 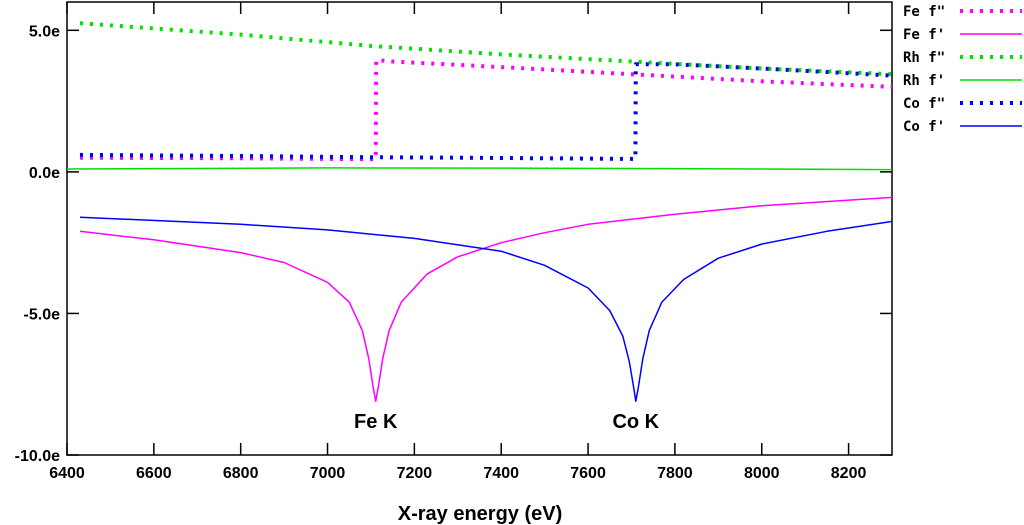 I want to click on x-tick-label-3: 7000, so click(x=328, y=473).